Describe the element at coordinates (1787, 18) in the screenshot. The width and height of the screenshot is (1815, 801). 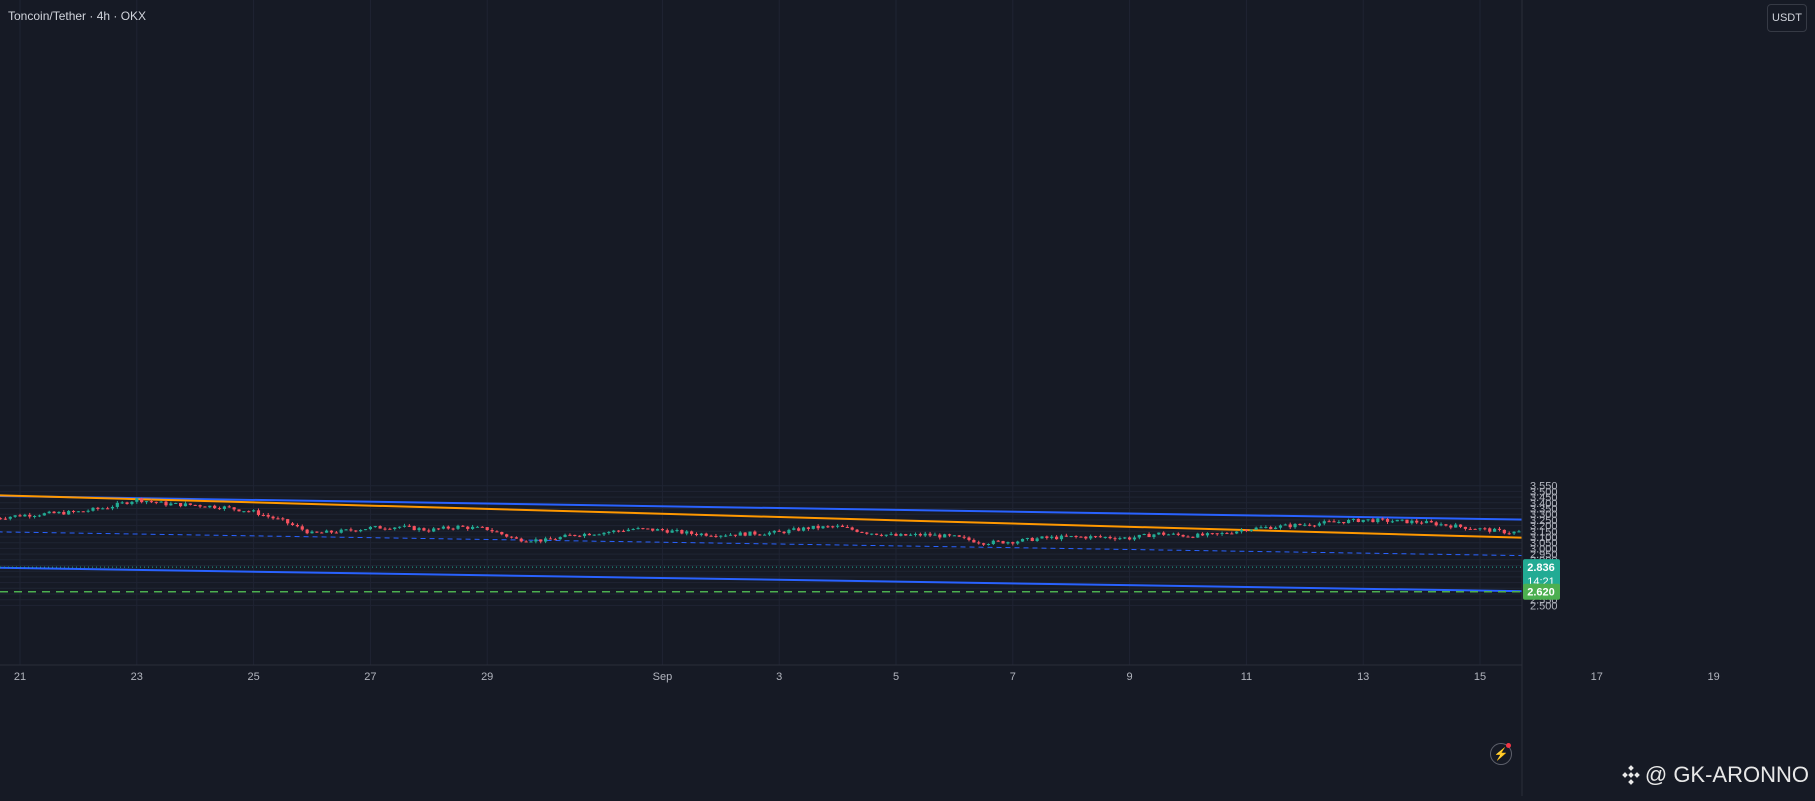
I see `currency-unit-button: USDT` at that location.